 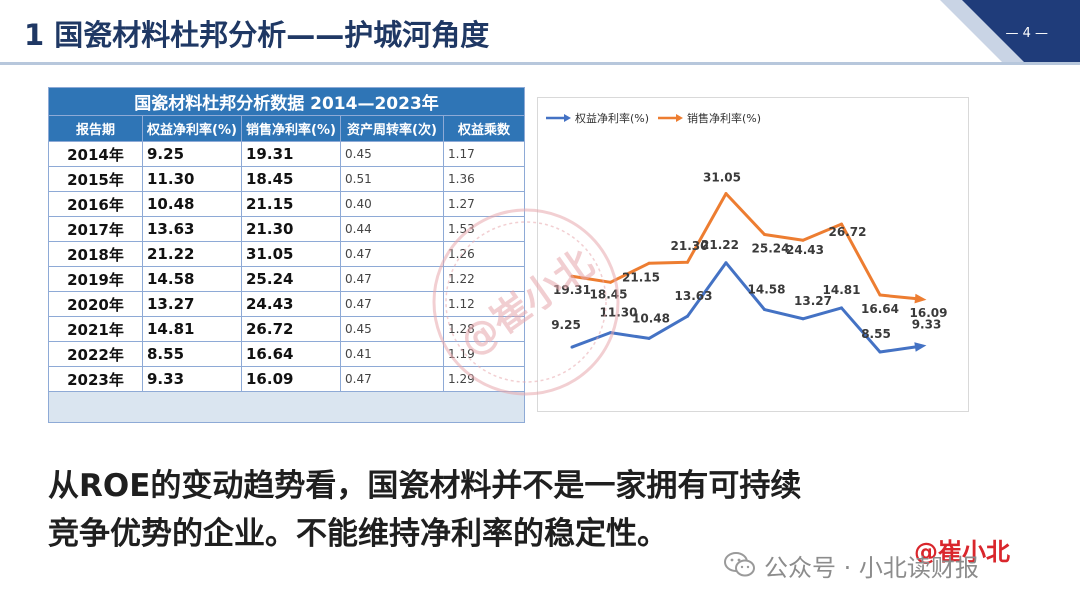 I want to click on table-cell: 26.72, so click(x=291, y=329).